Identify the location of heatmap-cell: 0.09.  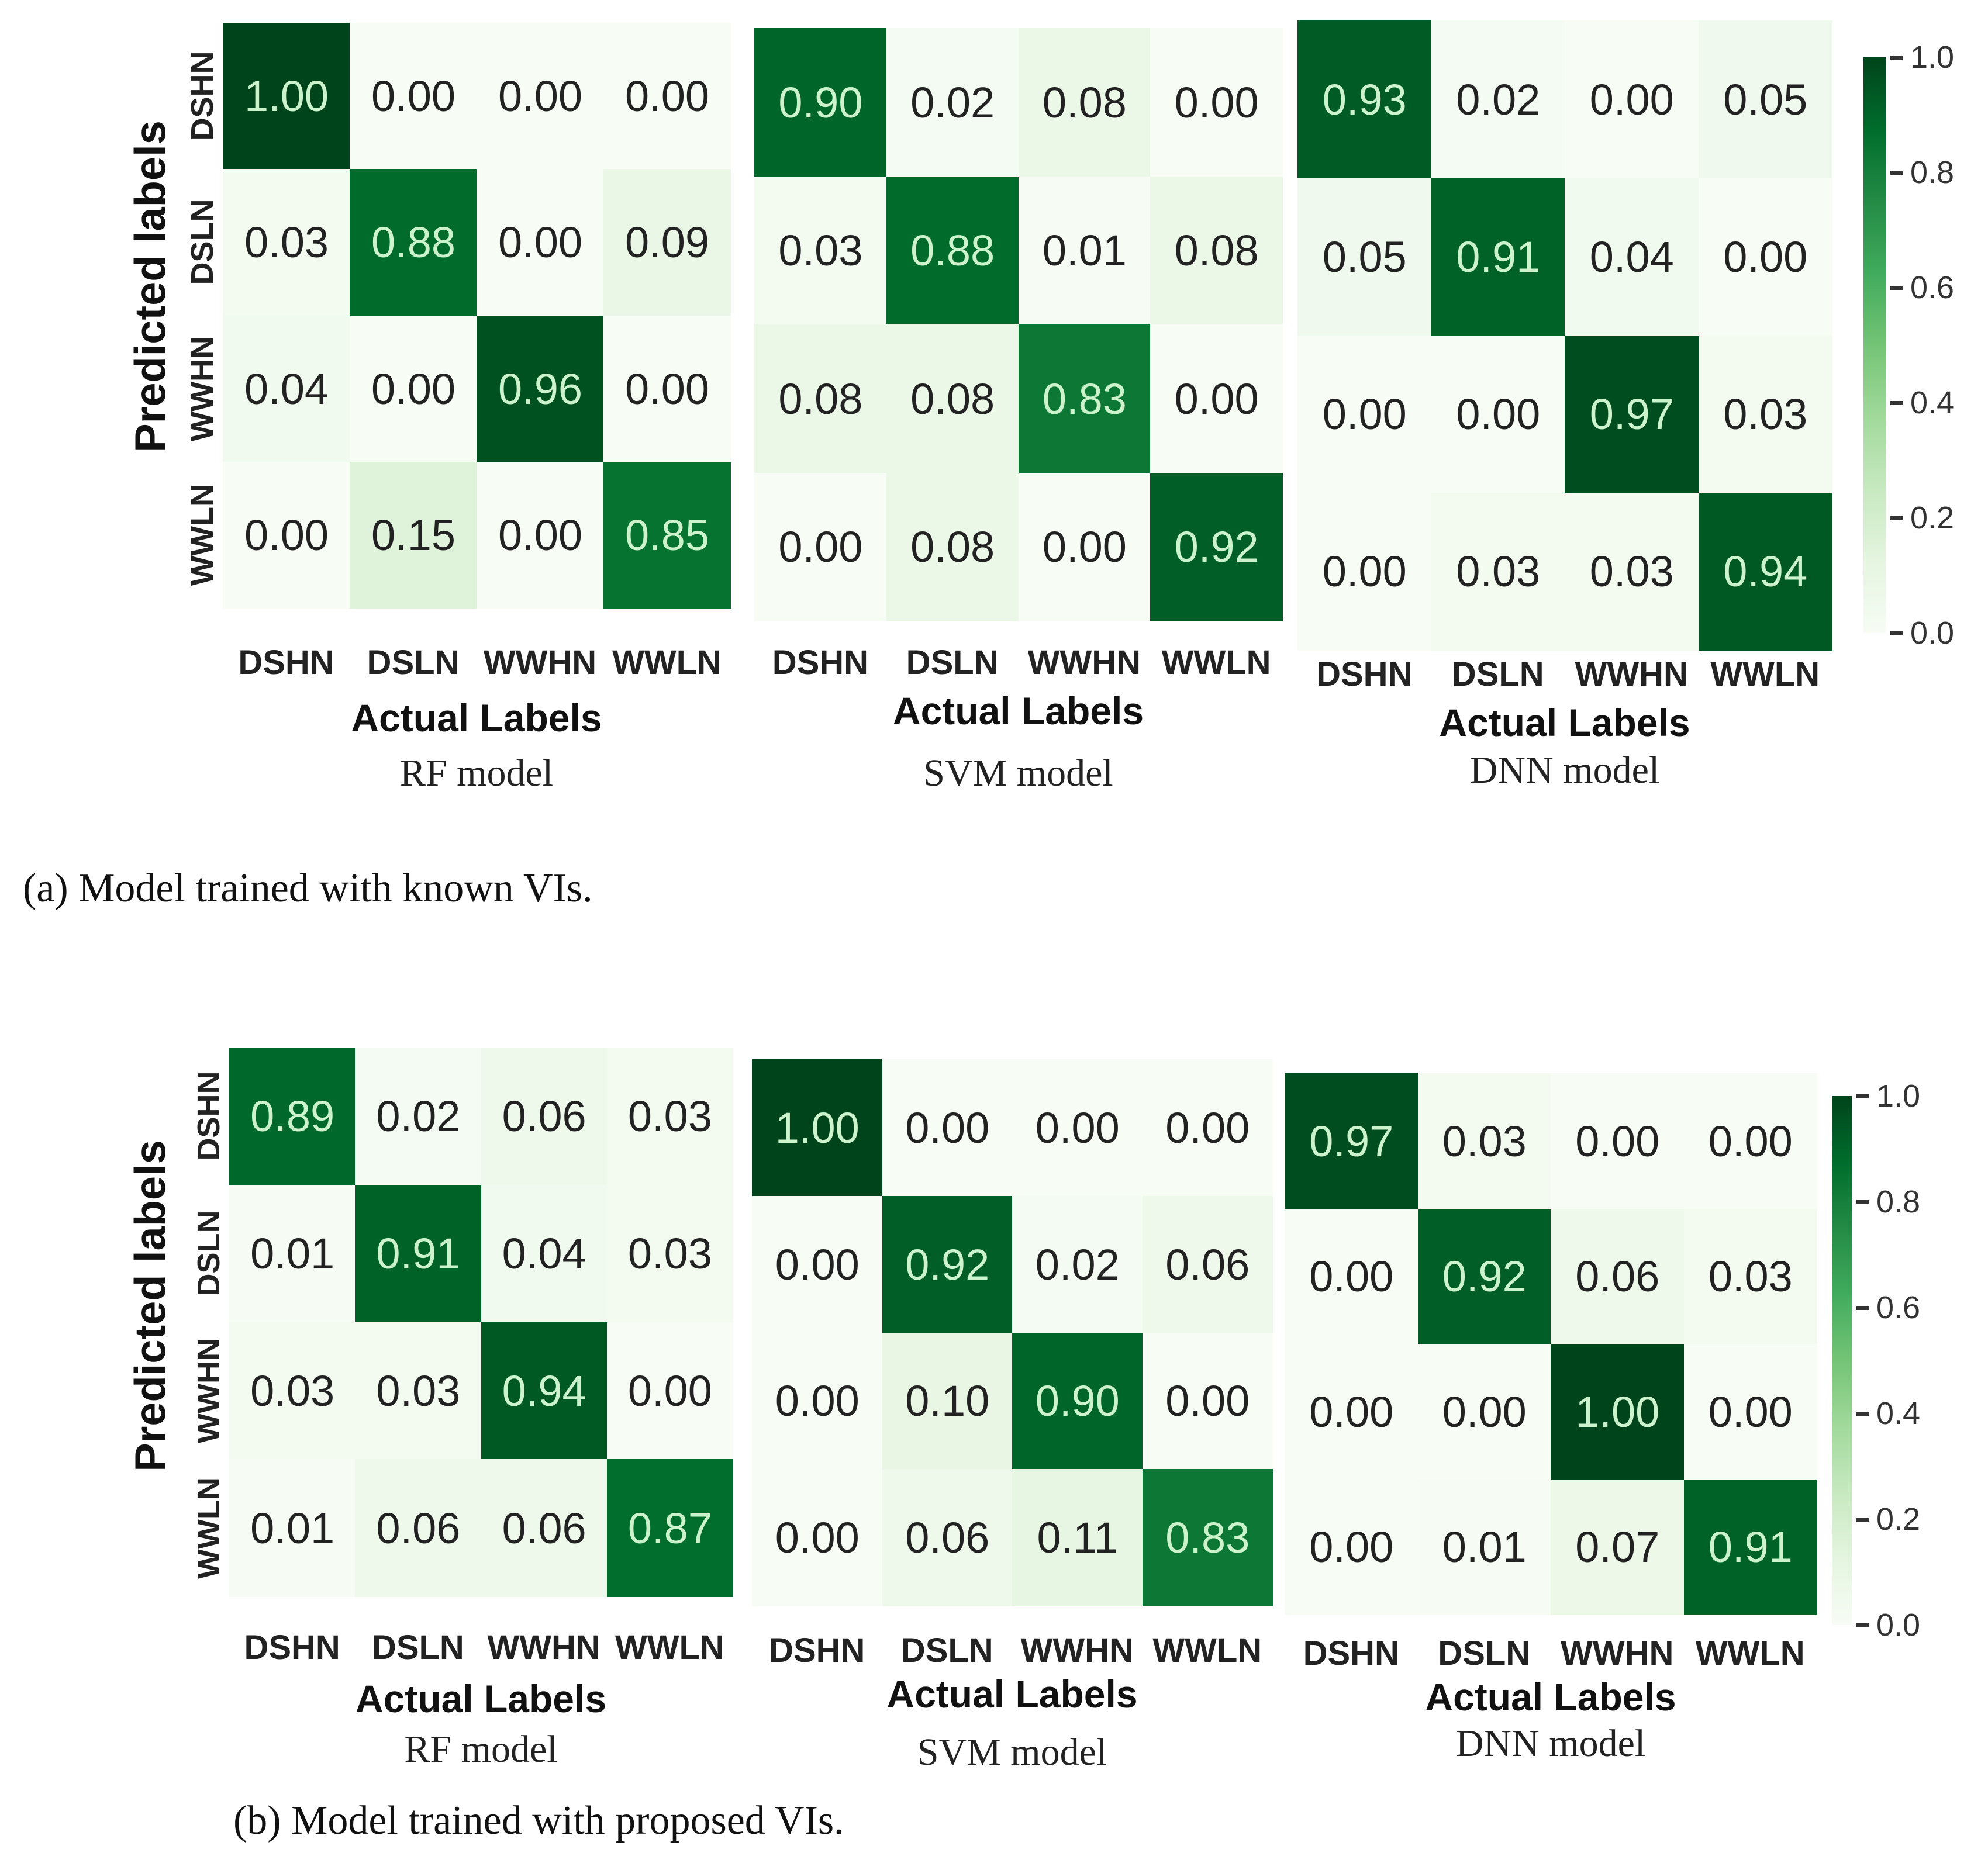
(667, 242).